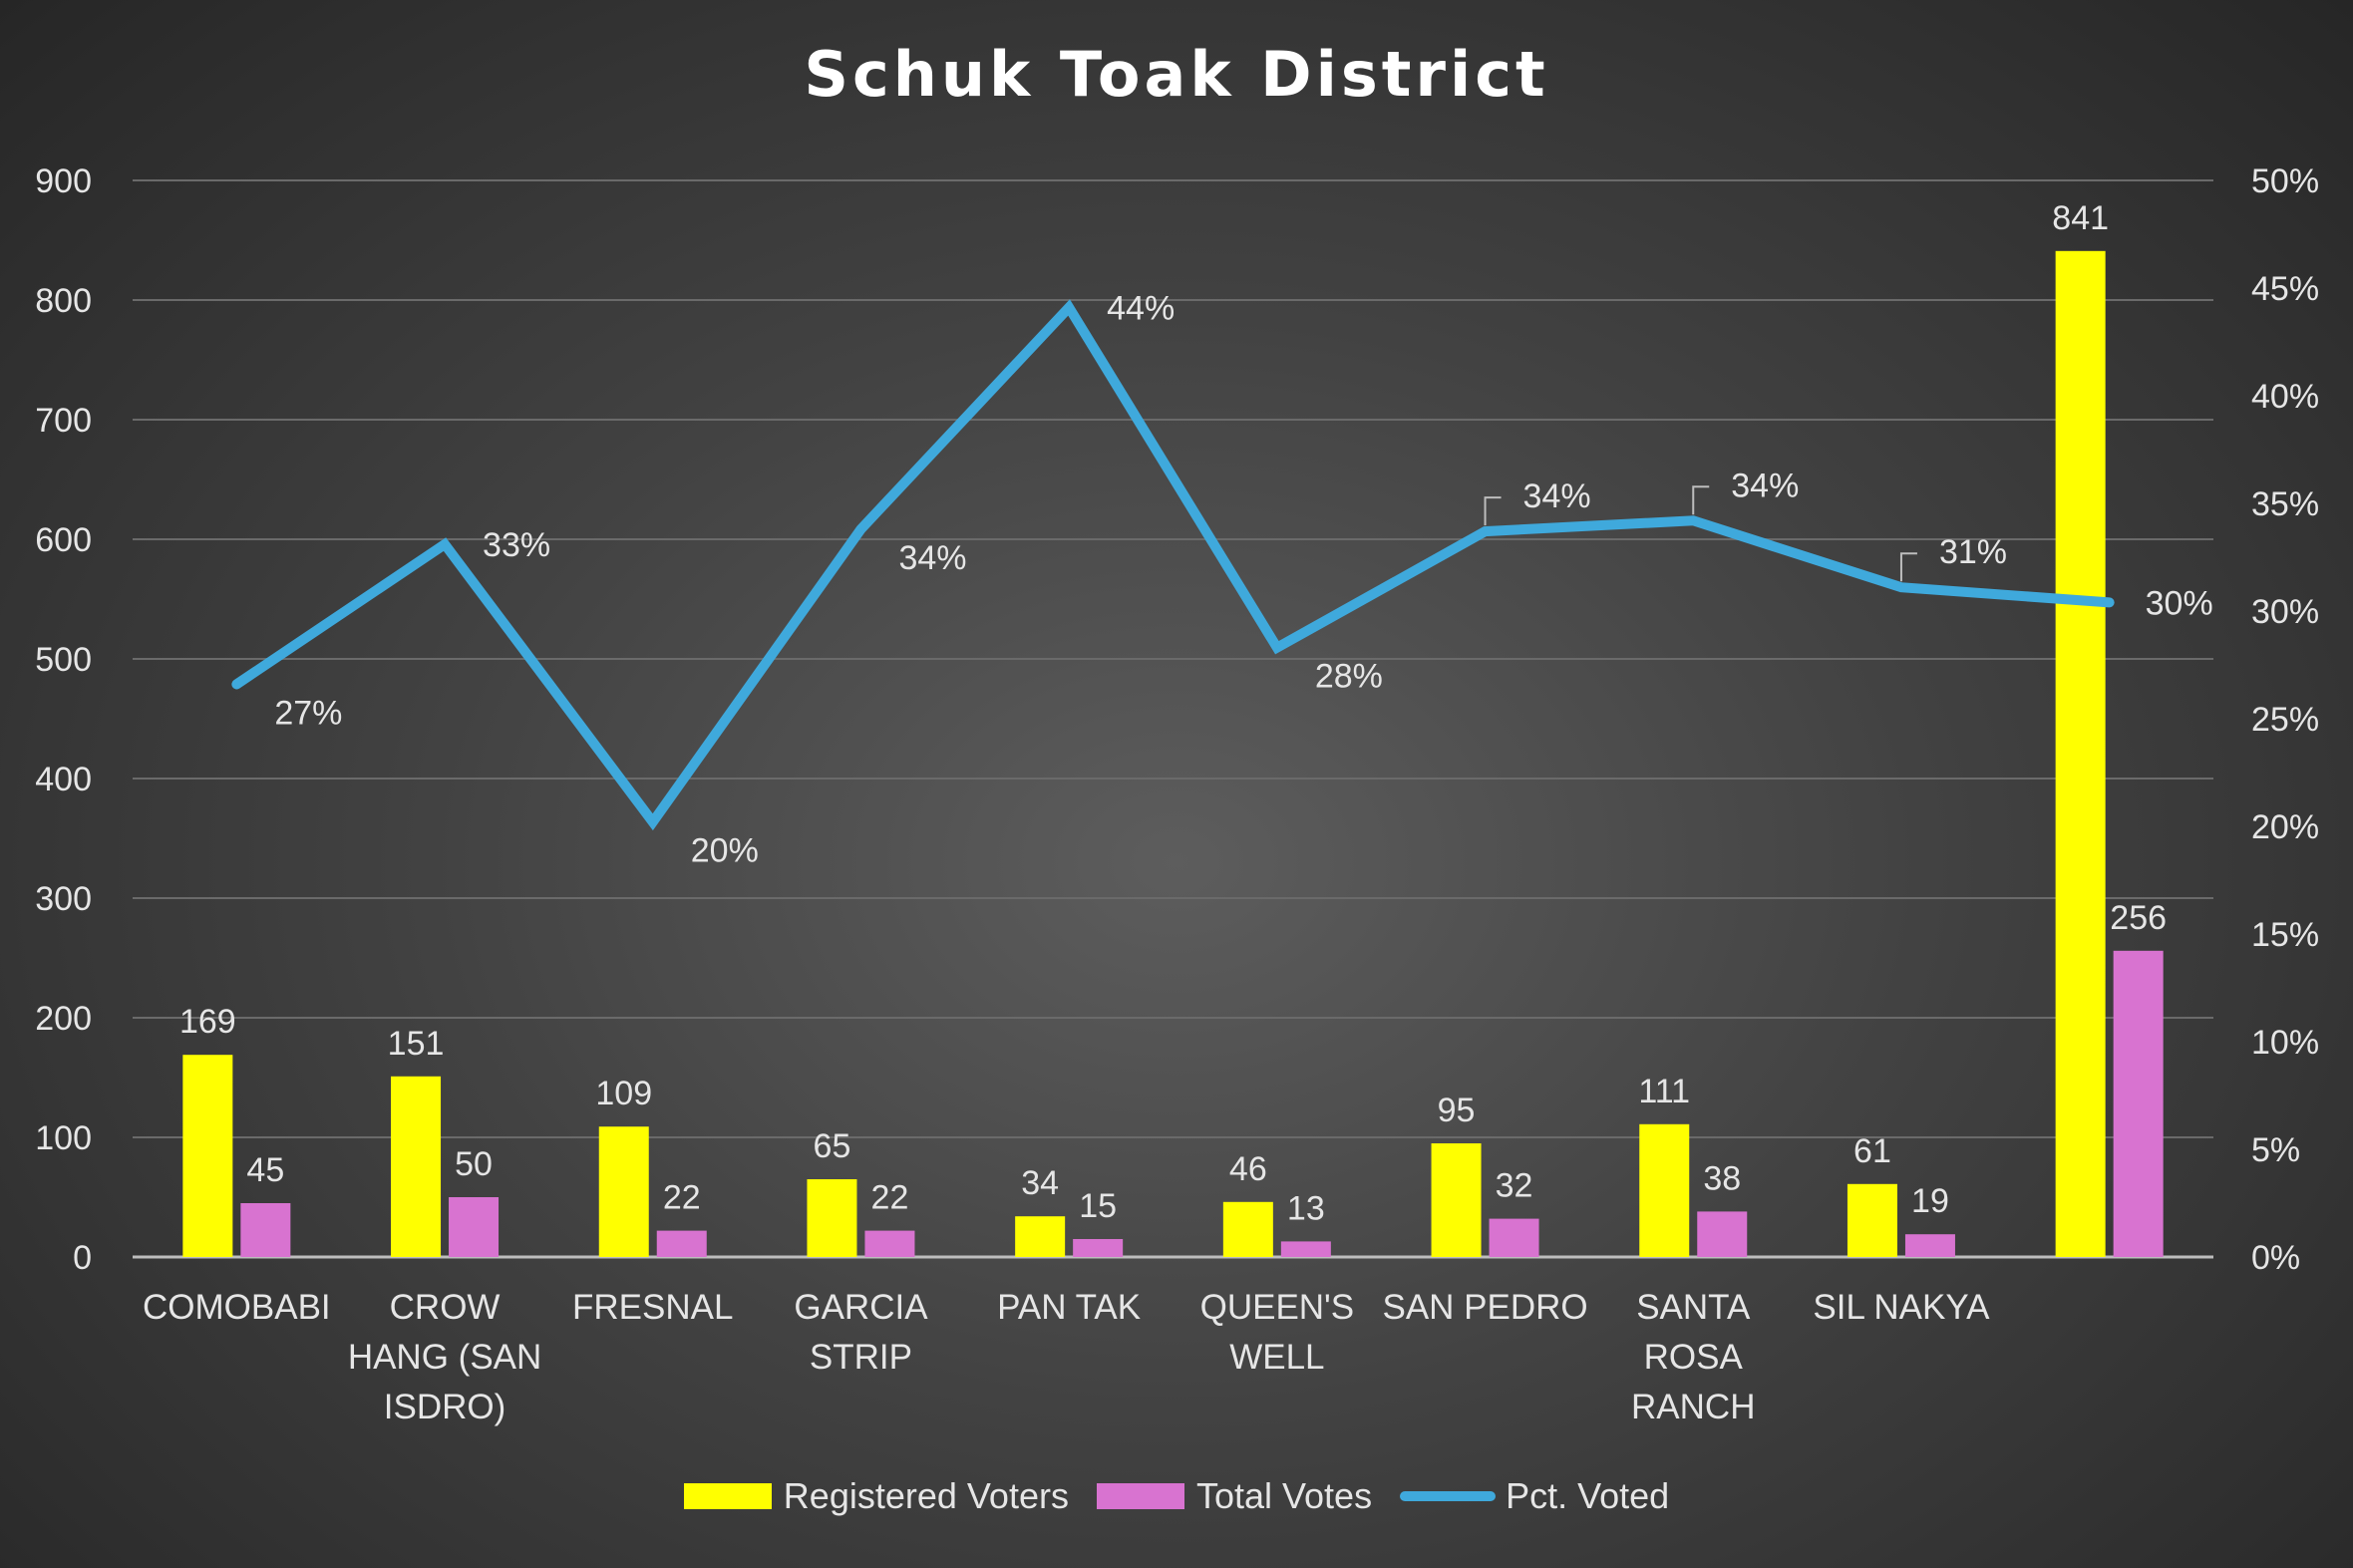  Describe the element at coordinates (2285, 720) in the screenshot. I see `y-right-tick-label: 25%` at that location.